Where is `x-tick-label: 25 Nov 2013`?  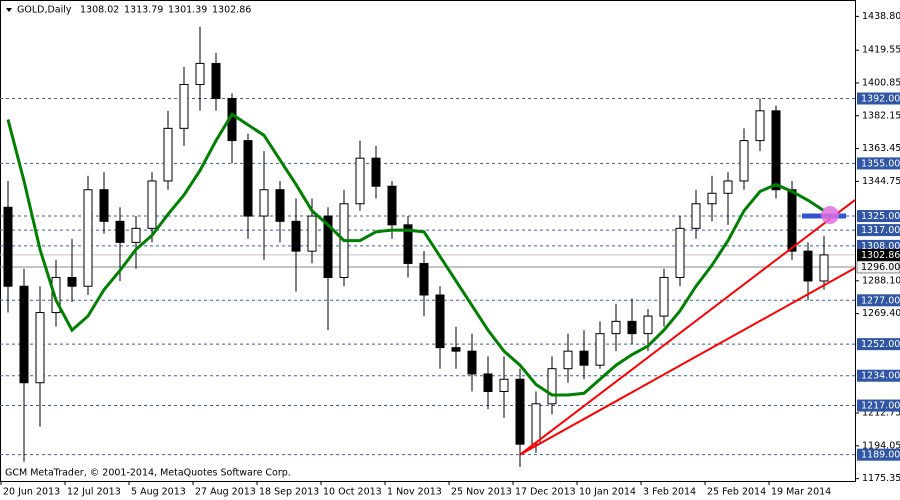 x-tick-label: 25 Nov 2013 is located at coordinates (481, 492).